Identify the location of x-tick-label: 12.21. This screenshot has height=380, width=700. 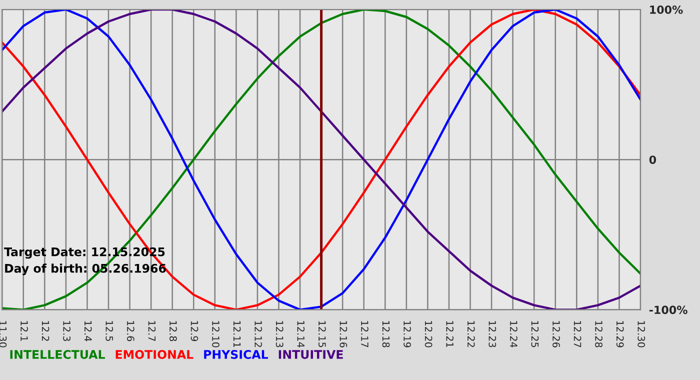
(450, 334).